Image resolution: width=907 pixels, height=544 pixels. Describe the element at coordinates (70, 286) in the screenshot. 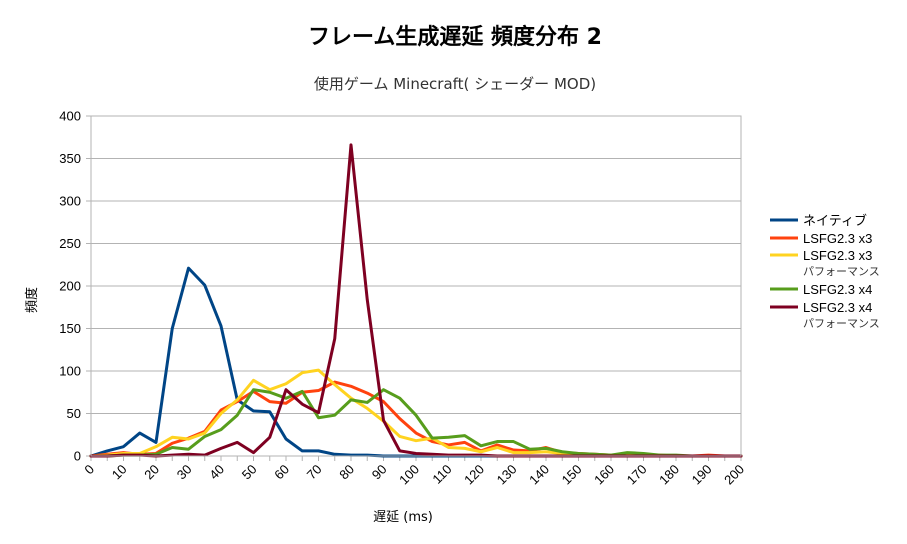

I see `y-tick-label: 200` at that location.